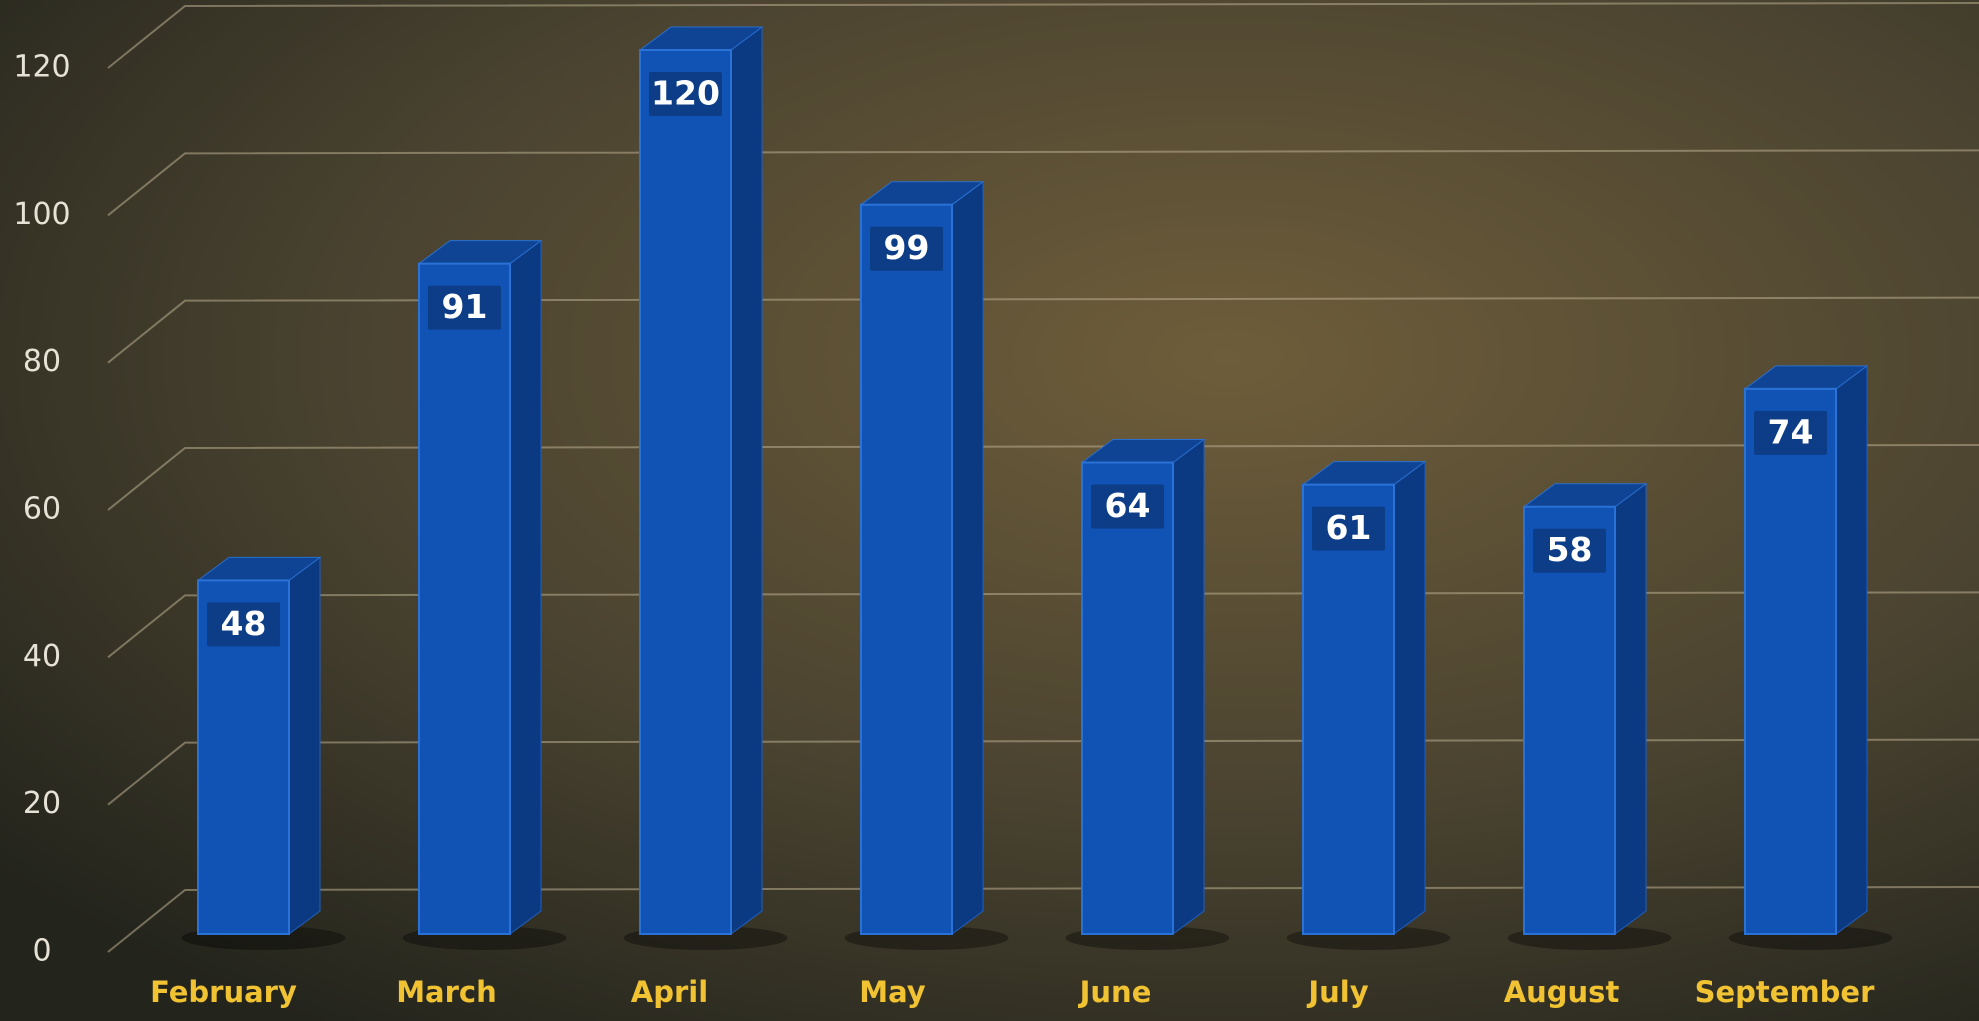  I want to click on y-tick-label: 80, so click(42, 361).